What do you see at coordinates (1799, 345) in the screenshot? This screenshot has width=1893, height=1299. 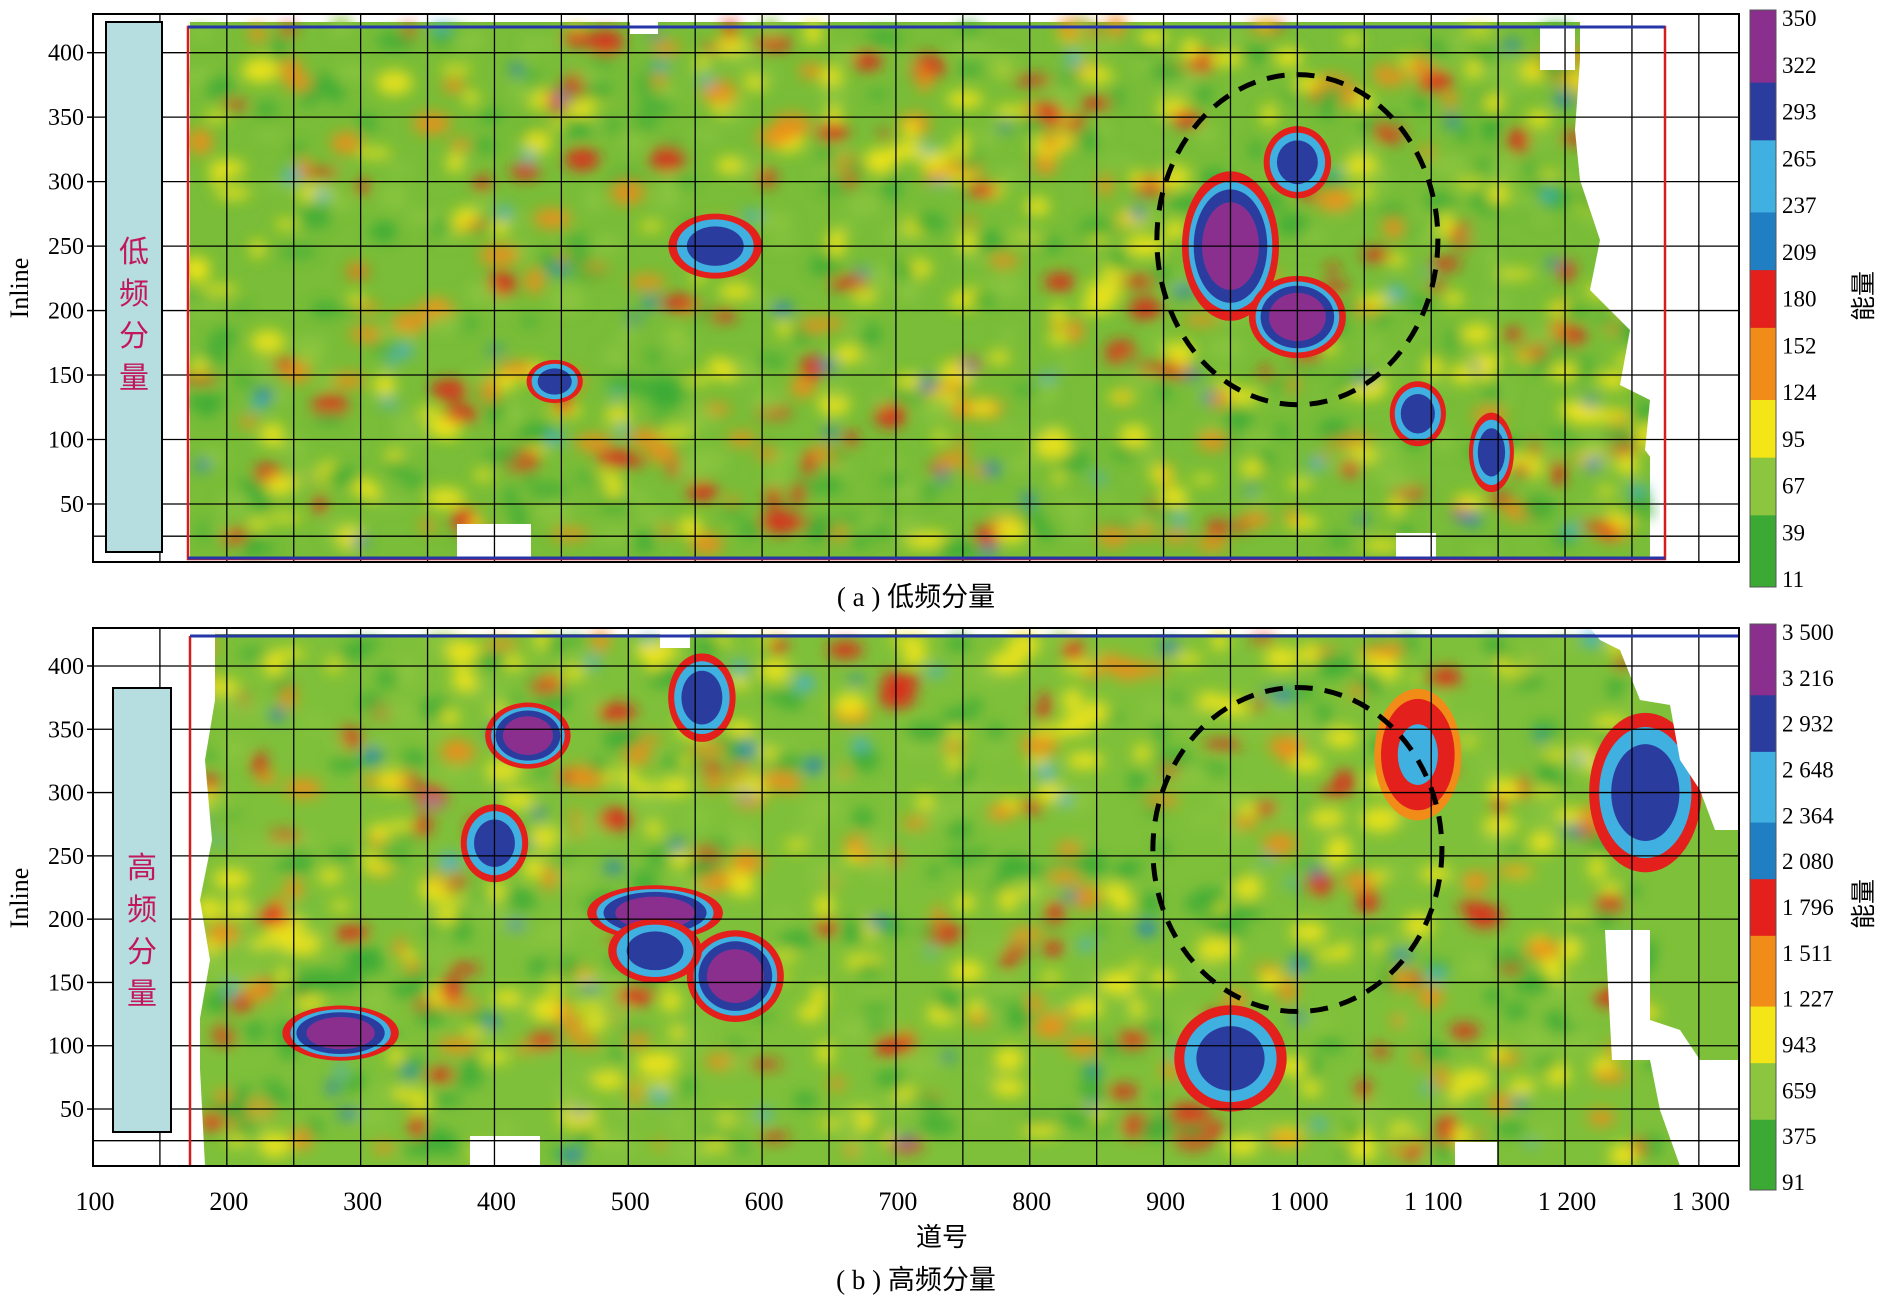 I see `colorbar-tick-label: 152` at bounding box center [1799, 345].